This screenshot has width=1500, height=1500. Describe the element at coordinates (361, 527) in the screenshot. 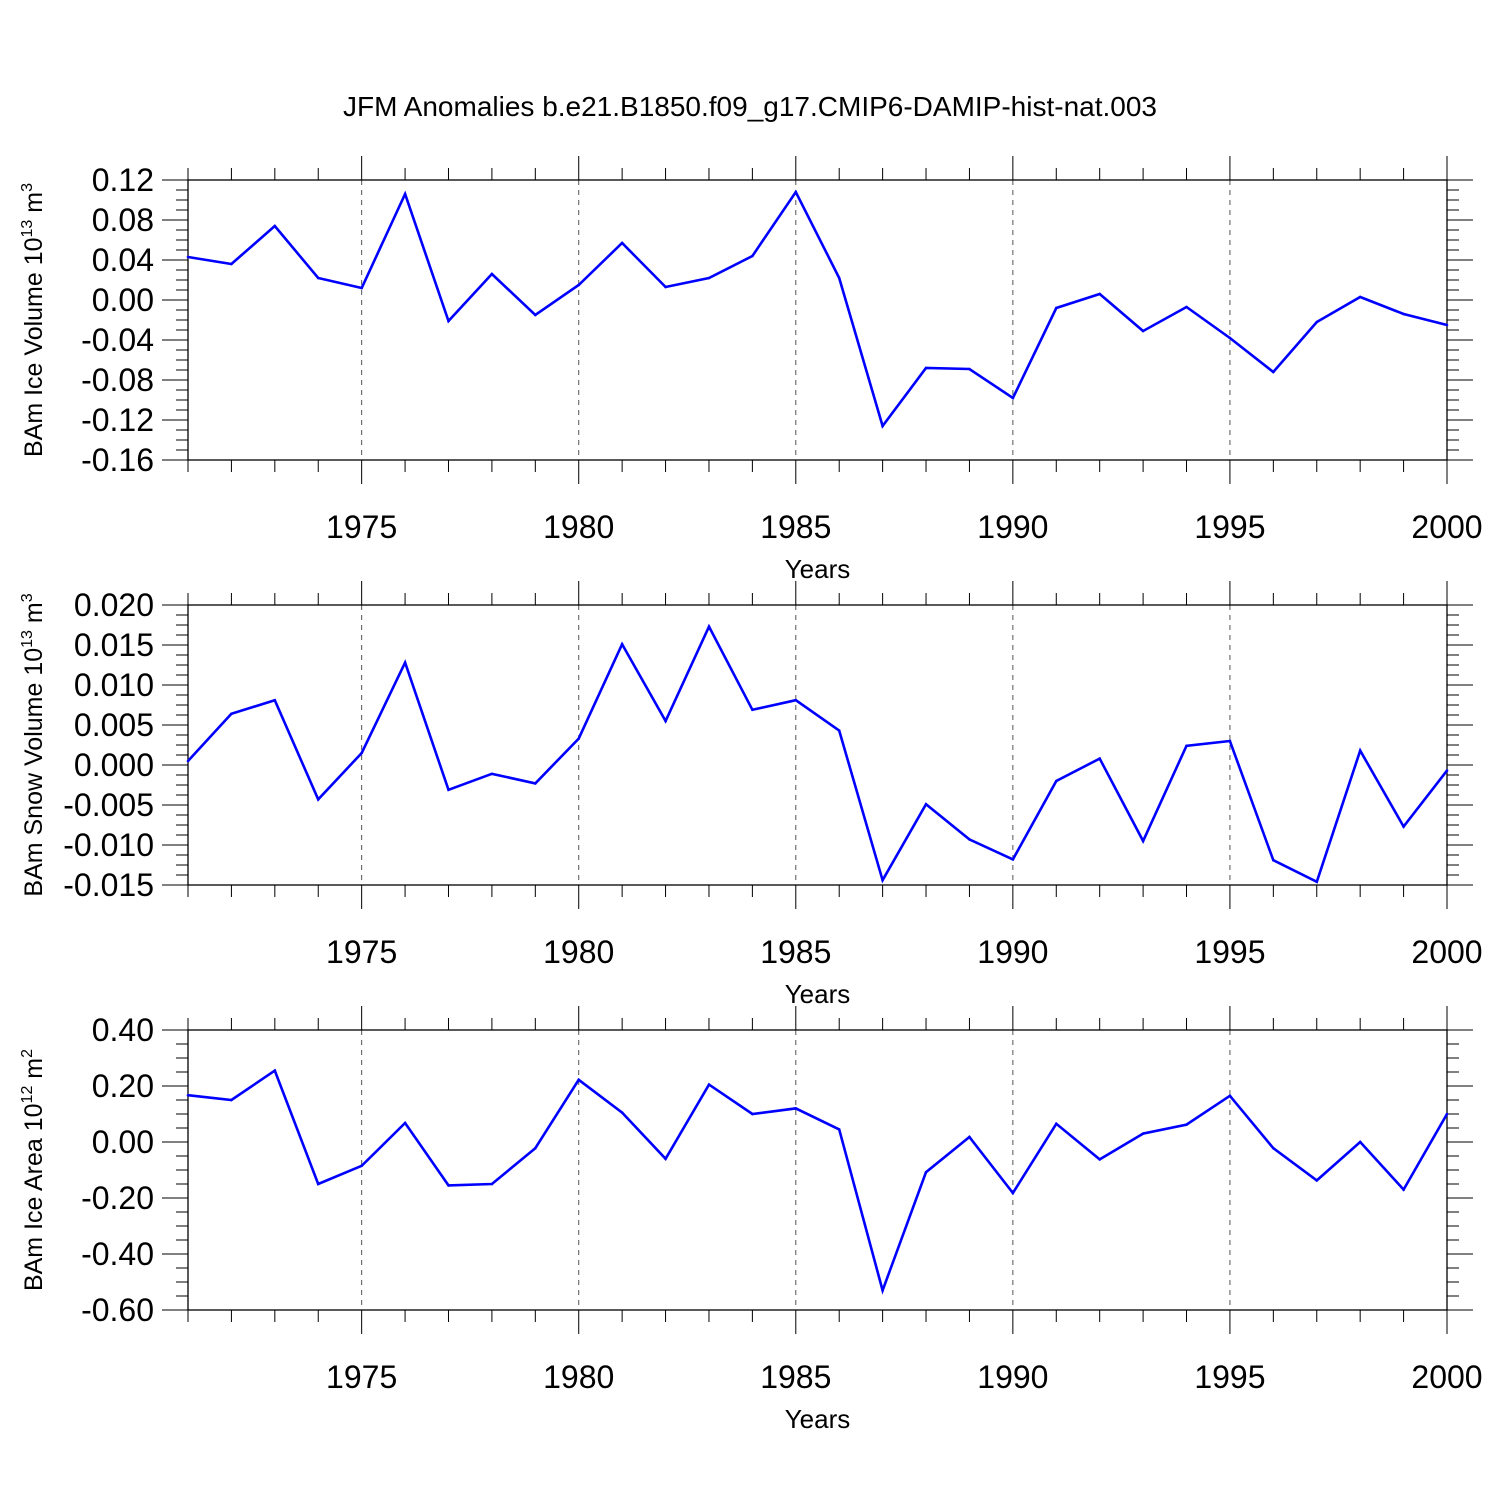

I see `x-tick-label: 1975` at that location.